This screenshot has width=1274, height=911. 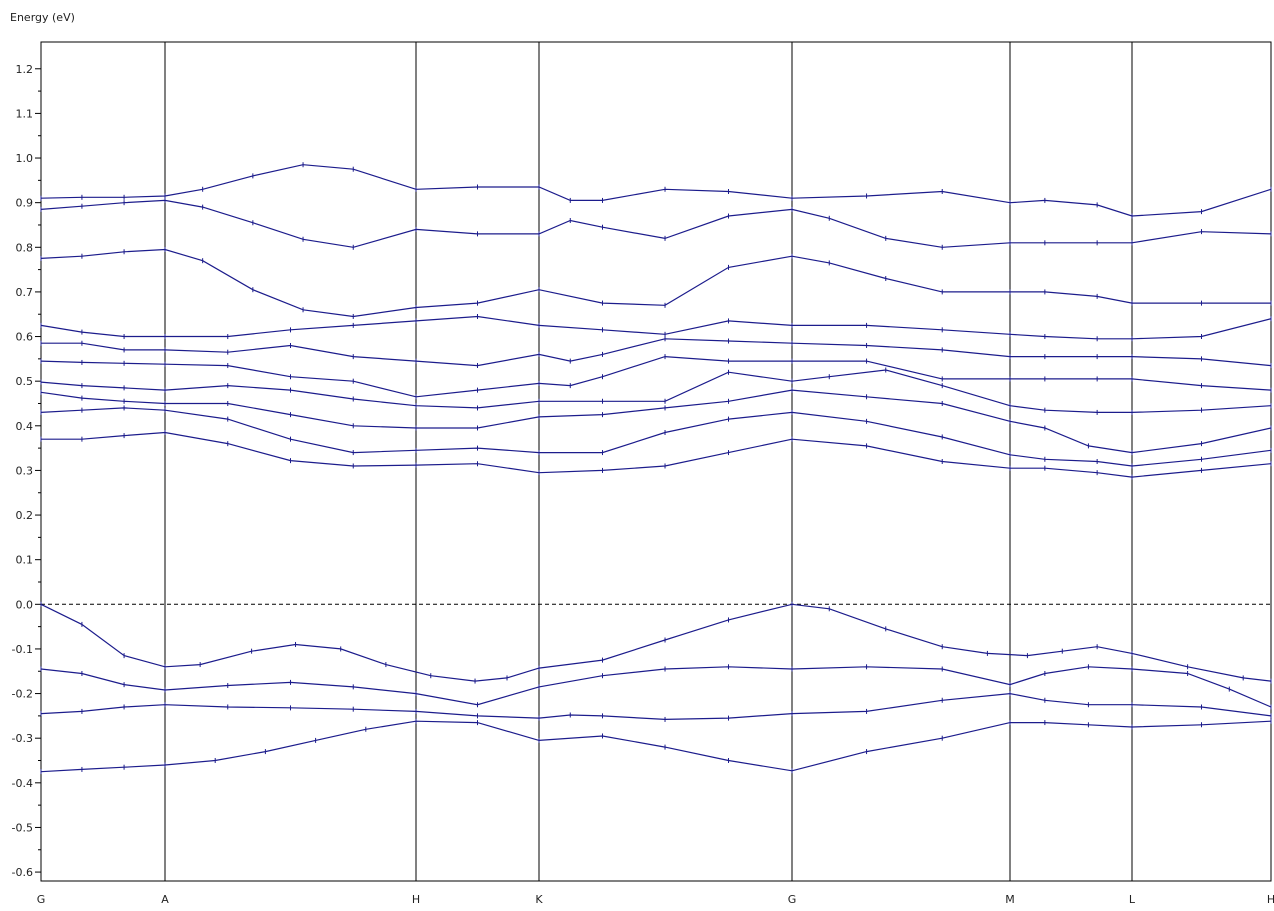 What do you see at coordinates (22, 783) in the screenshot?
I see `y-tick-label: -0.4` at bounding box center [22, 783].